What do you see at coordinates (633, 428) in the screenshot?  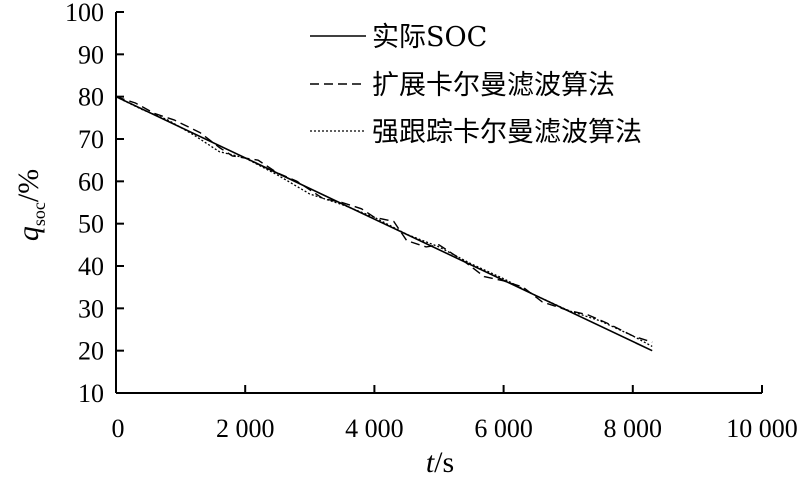 I see `x-tick-label: 8 000` at bounding box center [633, 428].